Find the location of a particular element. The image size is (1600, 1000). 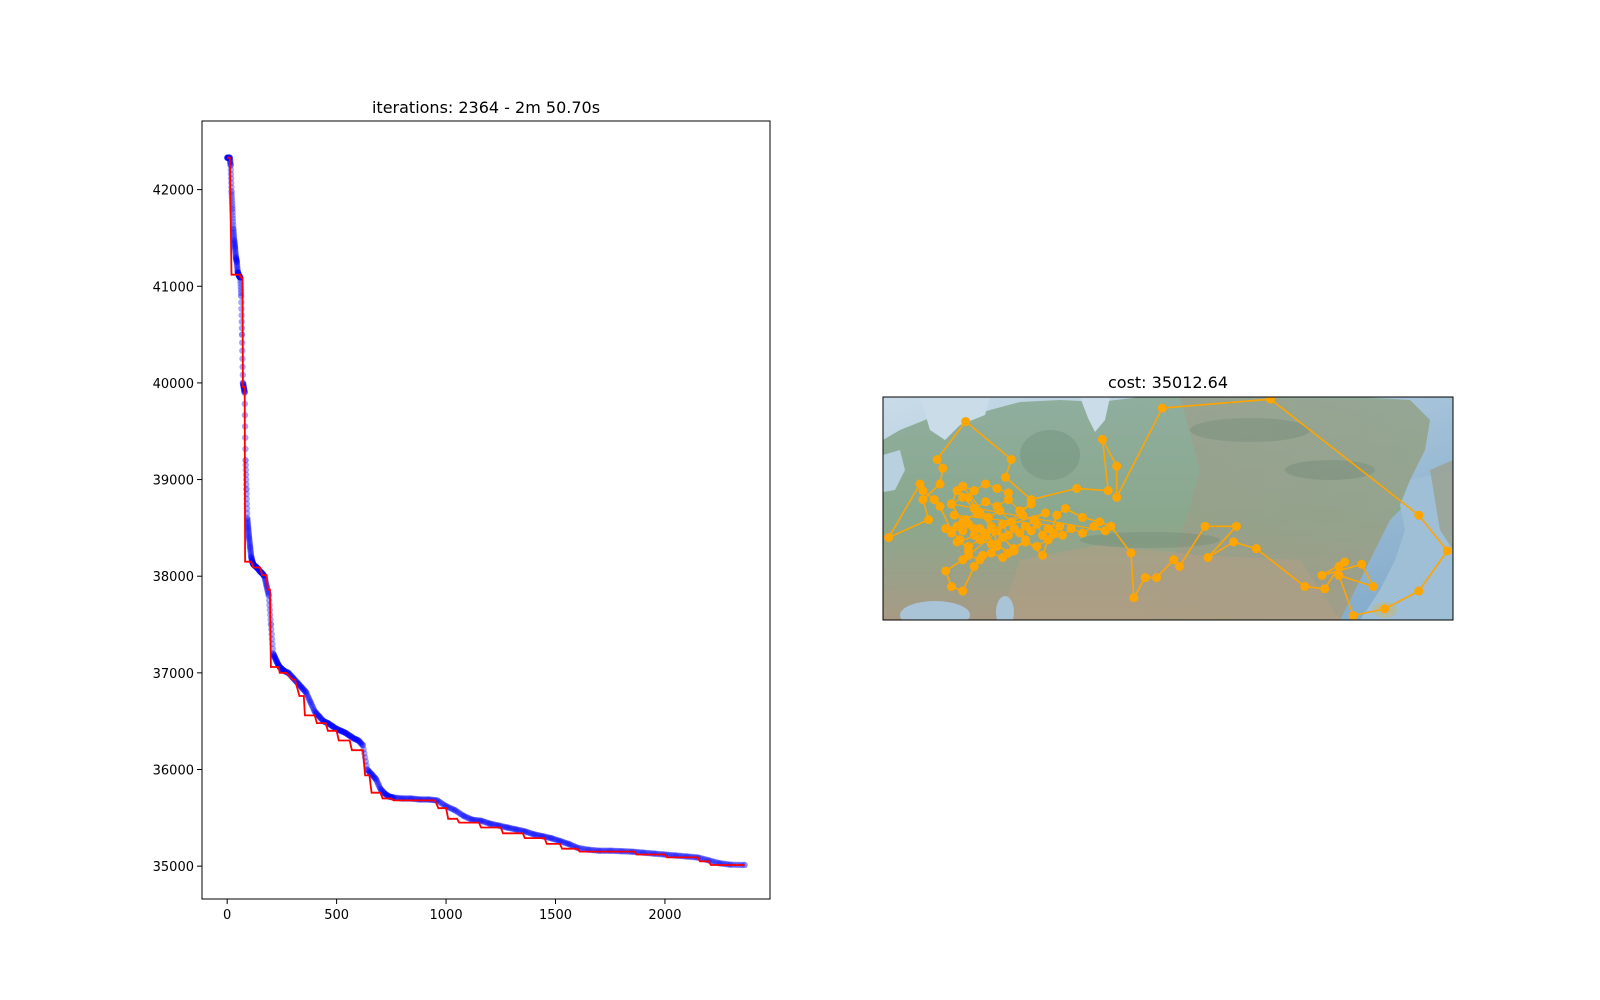

x-tick-label: 1500 is located at coordinates (555, 915).